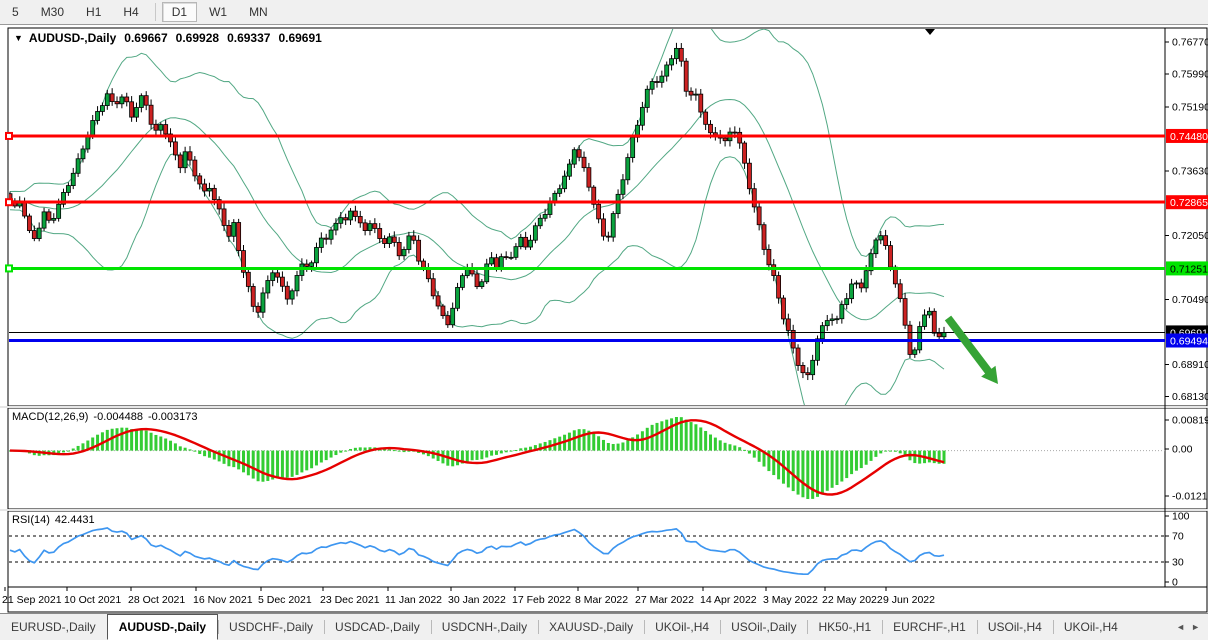 The height and width of the screenshot is (640, 1208). What do you see at coordinates (971, 349) in the screenshot?
I see `trend-arrow-down` at bounding box center [971, 349].